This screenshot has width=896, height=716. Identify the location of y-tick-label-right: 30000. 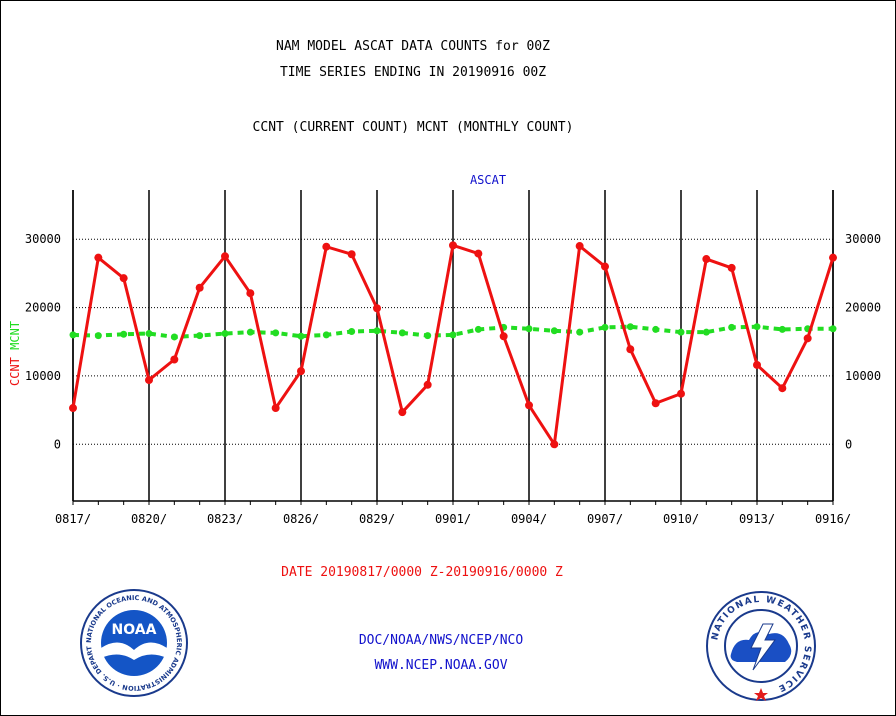
(863, 239).